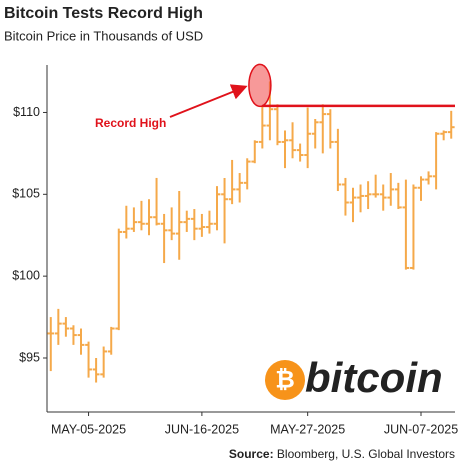  Describe the element at coordinates (374, 377) in the screenshot. I see `logo-text: bitcoin` at that location.